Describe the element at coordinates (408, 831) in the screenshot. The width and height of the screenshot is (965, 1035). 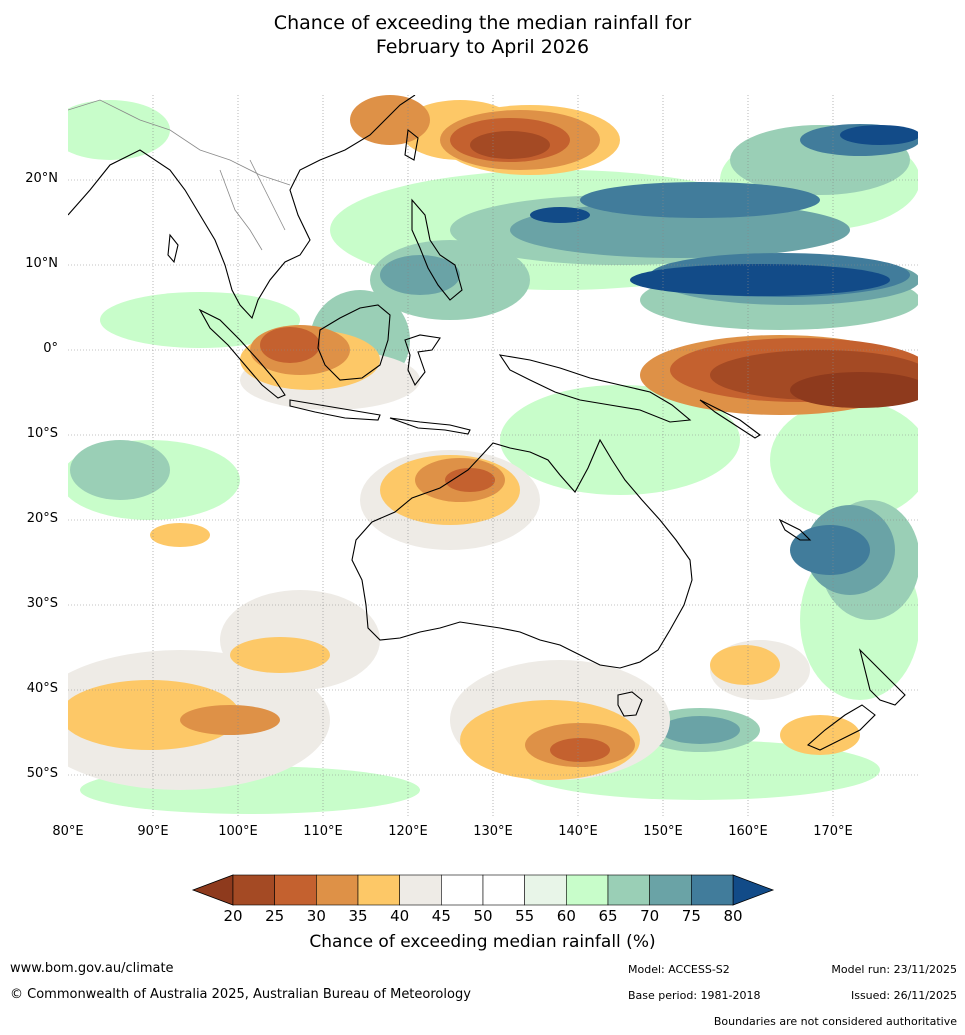
I see `lon-label-120e: 120°E` at that location.